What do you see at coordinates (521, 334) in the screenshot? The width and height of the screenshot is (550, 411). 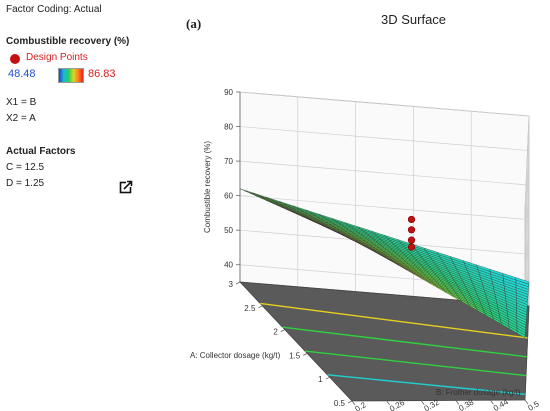 I see `surface-cell` at bounding box center [521, 334].